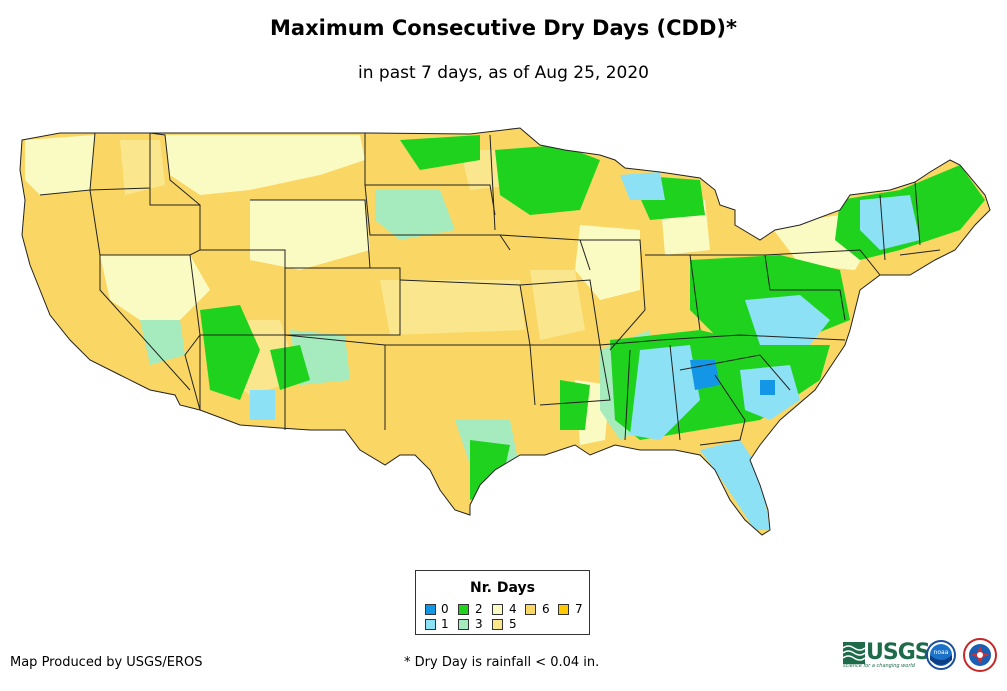 This screenshot has height=691, width=1007. Describe the element at coordinates (502, 602) in the screenshot. I see `legend: Nr. Days 0 1 2 3 4 5 6 7` at that location.